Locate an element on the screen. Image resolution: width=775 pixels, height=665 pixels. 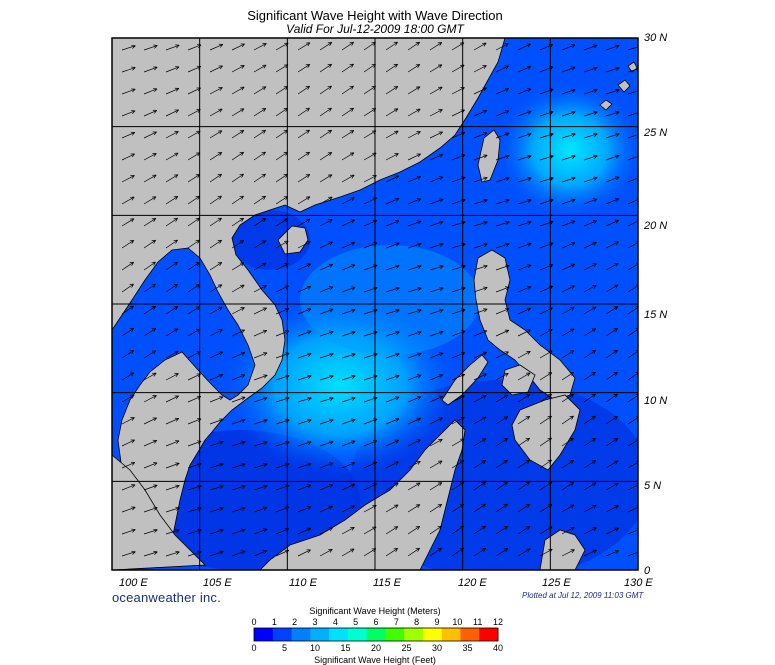
colorbar-frame is located at coordinates (376, 634).